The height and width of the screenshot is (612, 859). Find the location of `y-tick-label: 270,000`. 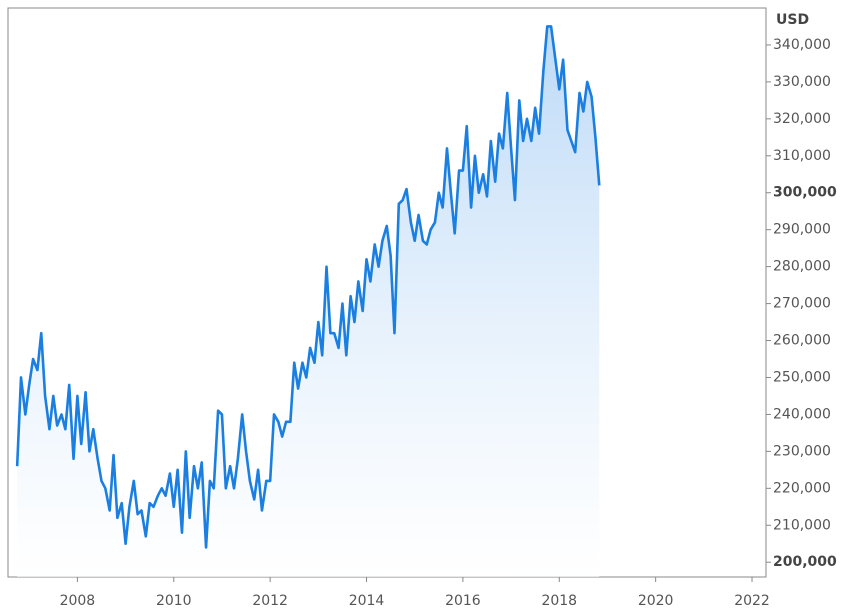

y-tick-label: 270,000 is located at coordinates (802, 304).